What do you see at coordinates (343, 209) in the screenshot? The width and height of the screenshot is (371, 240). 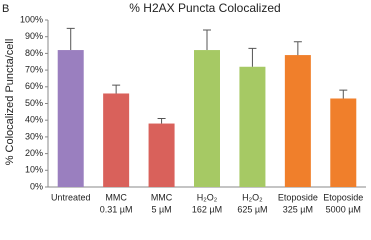 I see `x-tick-label: 5000 µM` at bounding box center [343, 209].